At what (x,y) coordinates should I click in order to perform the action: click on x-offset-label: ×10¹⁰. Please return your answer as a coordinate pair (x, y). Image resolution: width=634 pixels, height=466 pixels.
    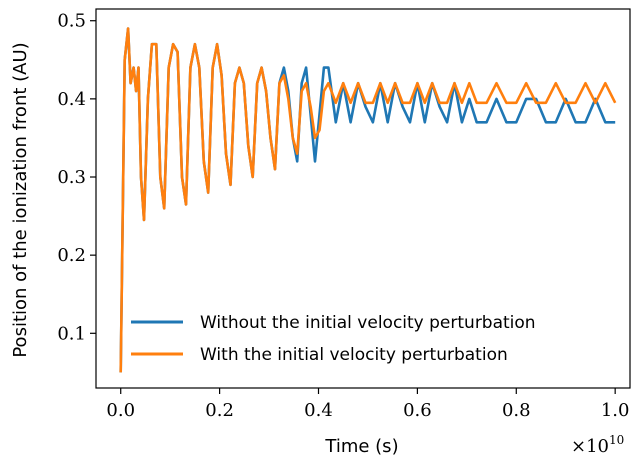
    Looking at the image, I should click on (597, 445).